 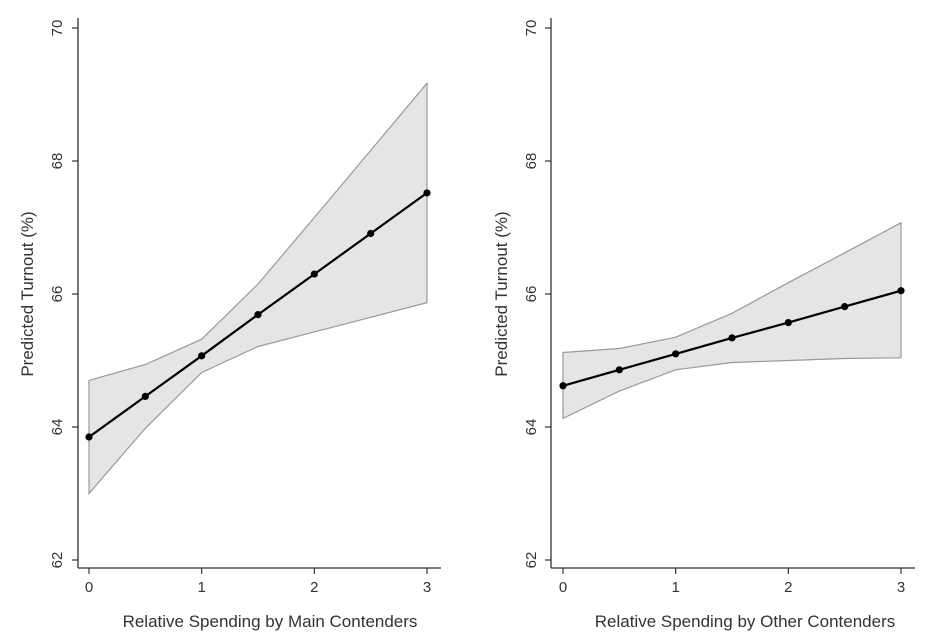 I want to click on x-axis-title: Relative Spending by Other Contenders, so click(x=745, y=621).